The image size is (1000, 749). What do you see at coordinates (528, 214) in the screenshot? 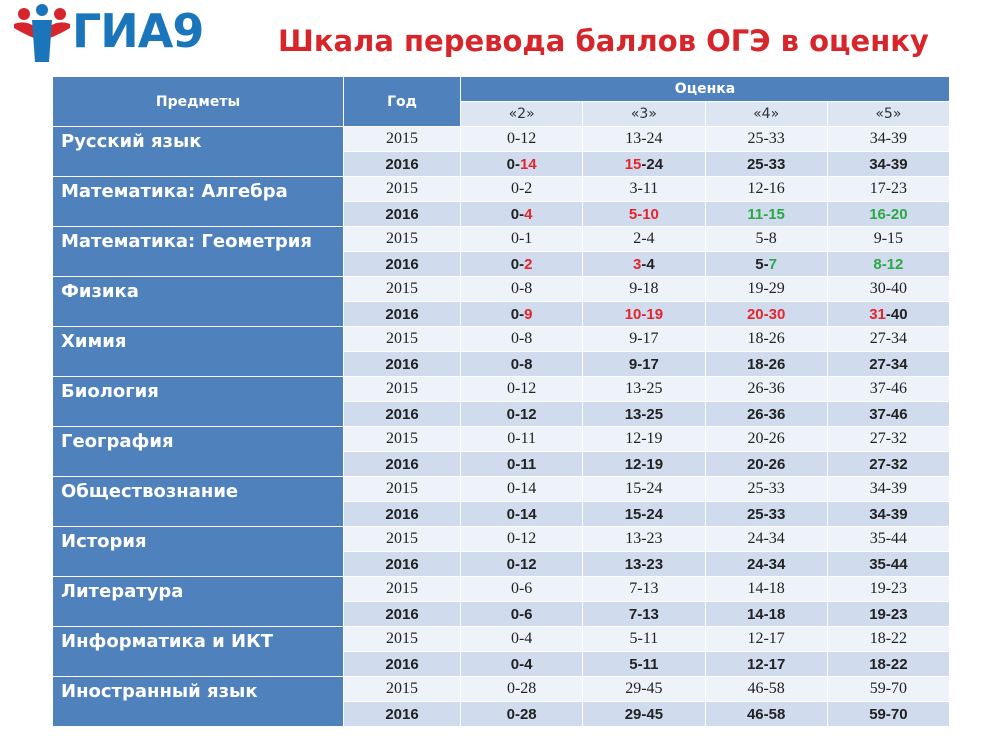
I see `score-part: 4` at bounding box center [528, 214].